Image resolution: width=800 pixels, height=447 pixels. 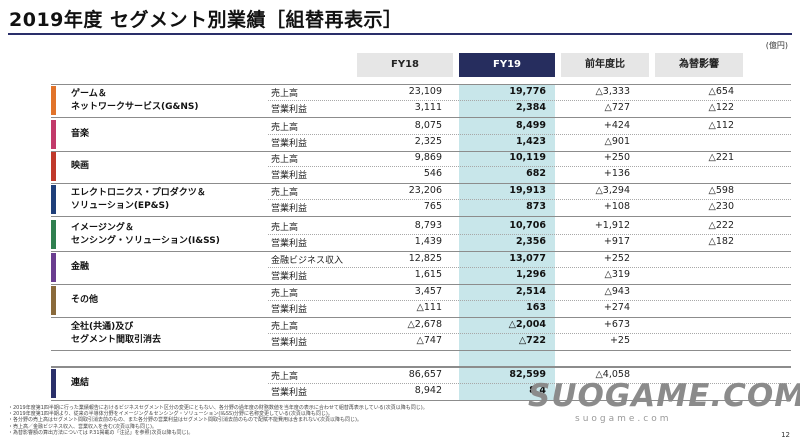 I want to click on value-fy18: 765, so click(x=432, y=206).